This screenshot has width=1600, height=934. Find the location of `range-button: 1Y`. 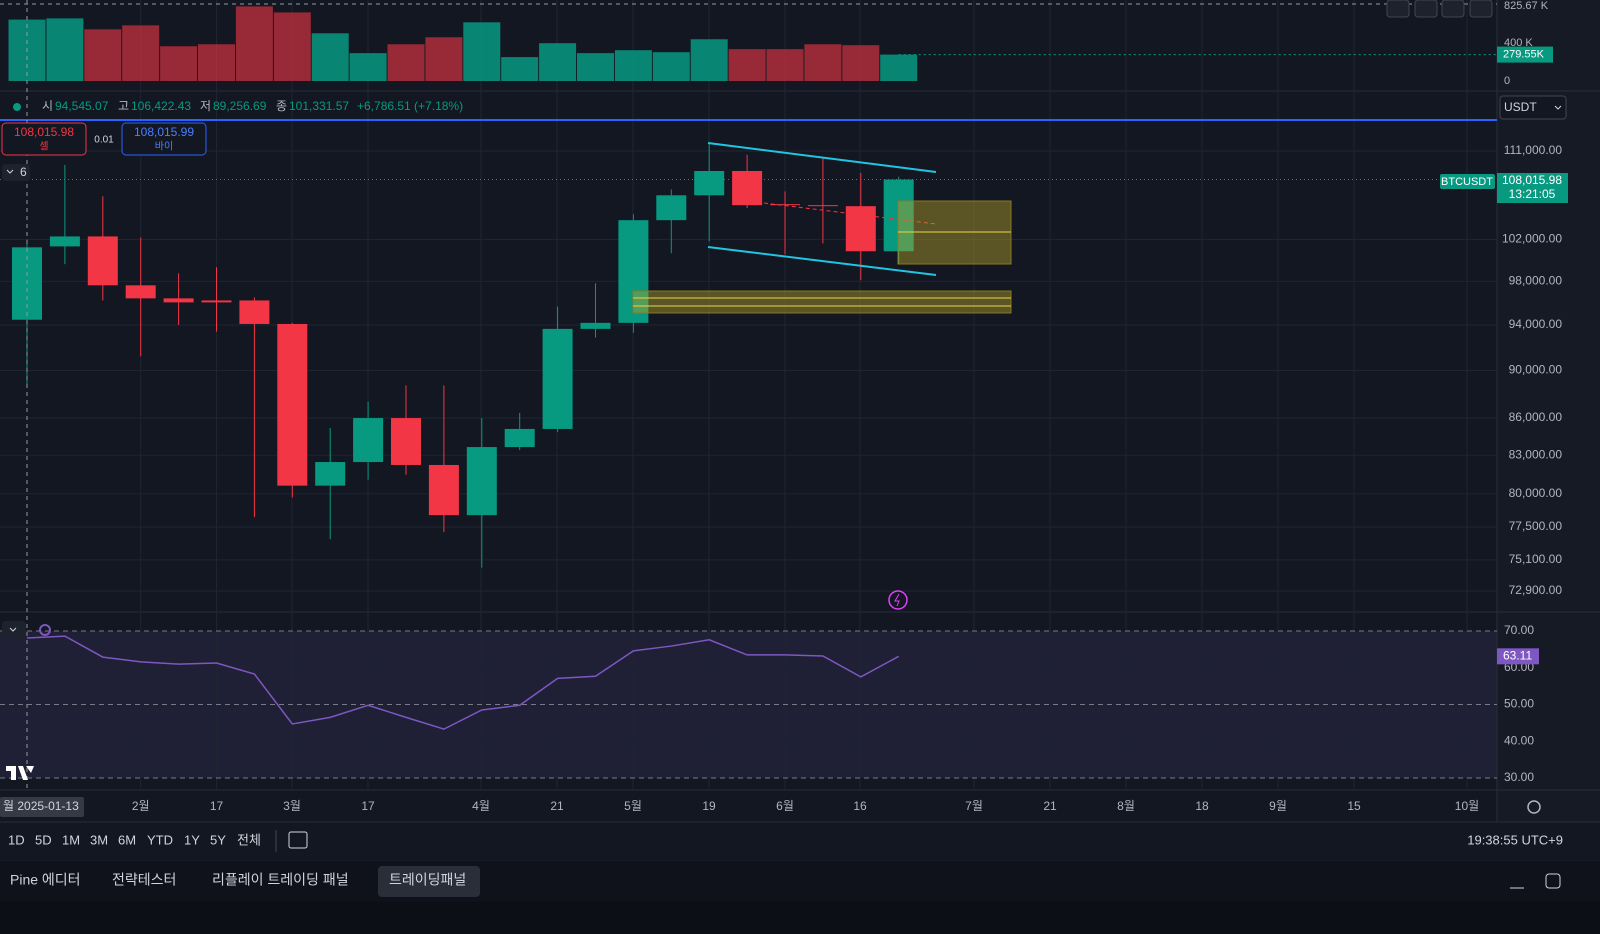

range-button: 1Y is located at coordinates (192, 839).